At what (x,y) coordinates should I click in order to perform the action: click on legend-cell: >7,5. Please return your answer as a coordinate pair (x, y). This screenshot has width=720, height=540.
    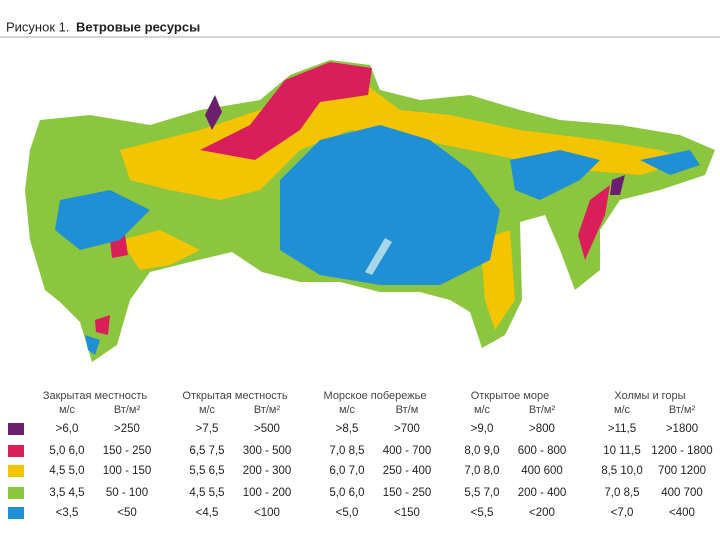
    Looking at the image, I should click on (207, 429).